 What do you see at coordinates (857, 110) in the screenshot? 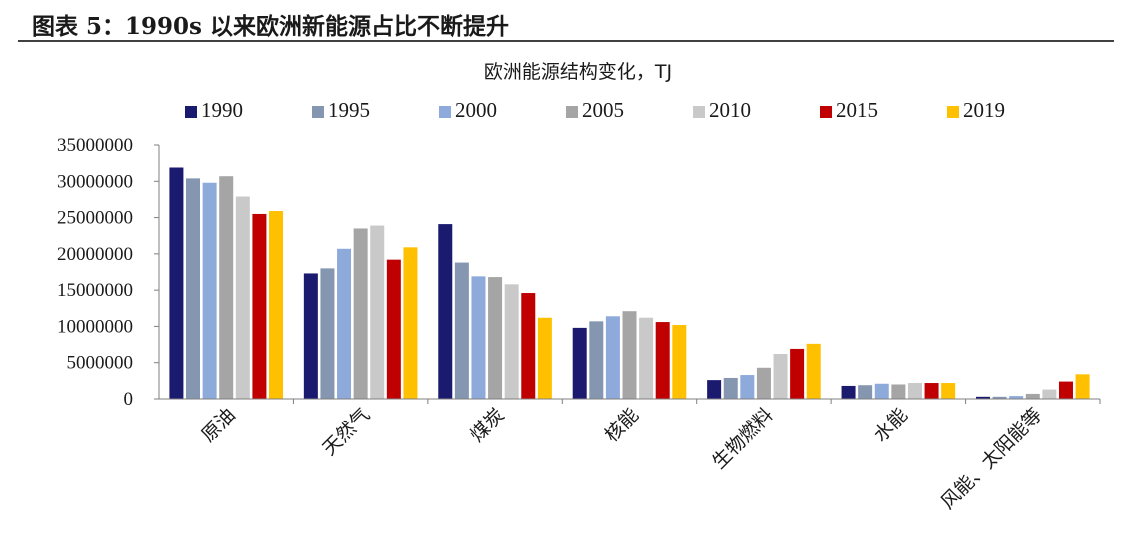
I see `legend-label-2015: 2015` at bounding box center [857, 110].